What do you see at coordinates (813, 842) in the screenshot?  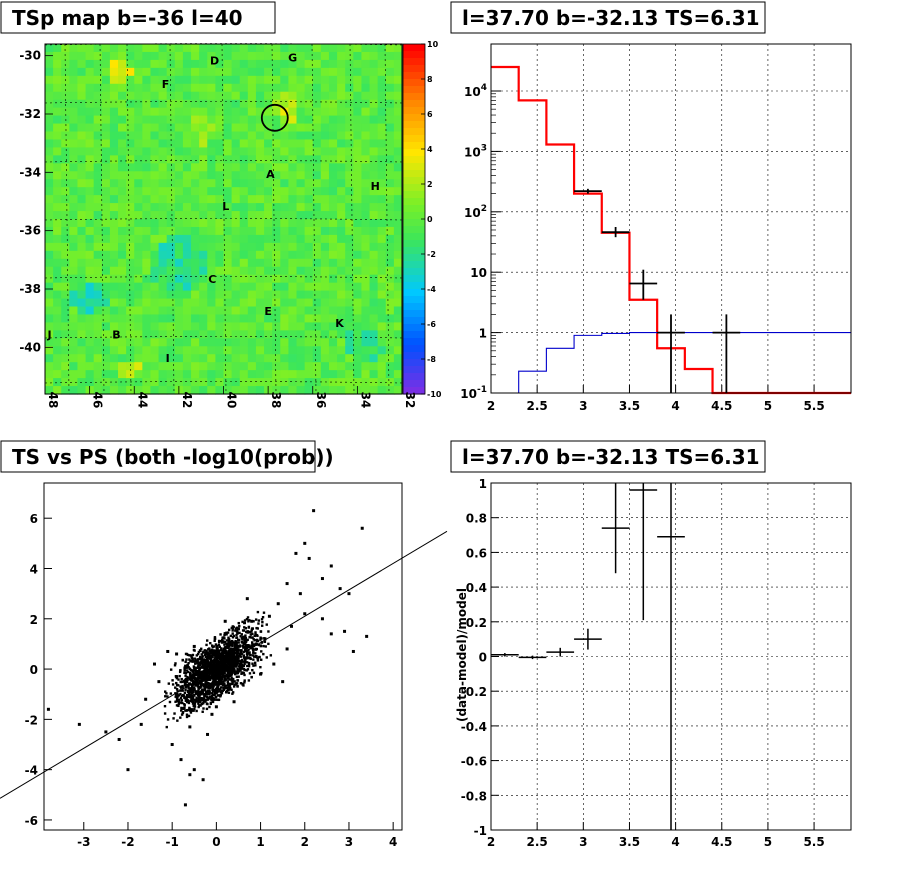 I see `x-tick-label: 5.5` at bounding box center [813, 842].